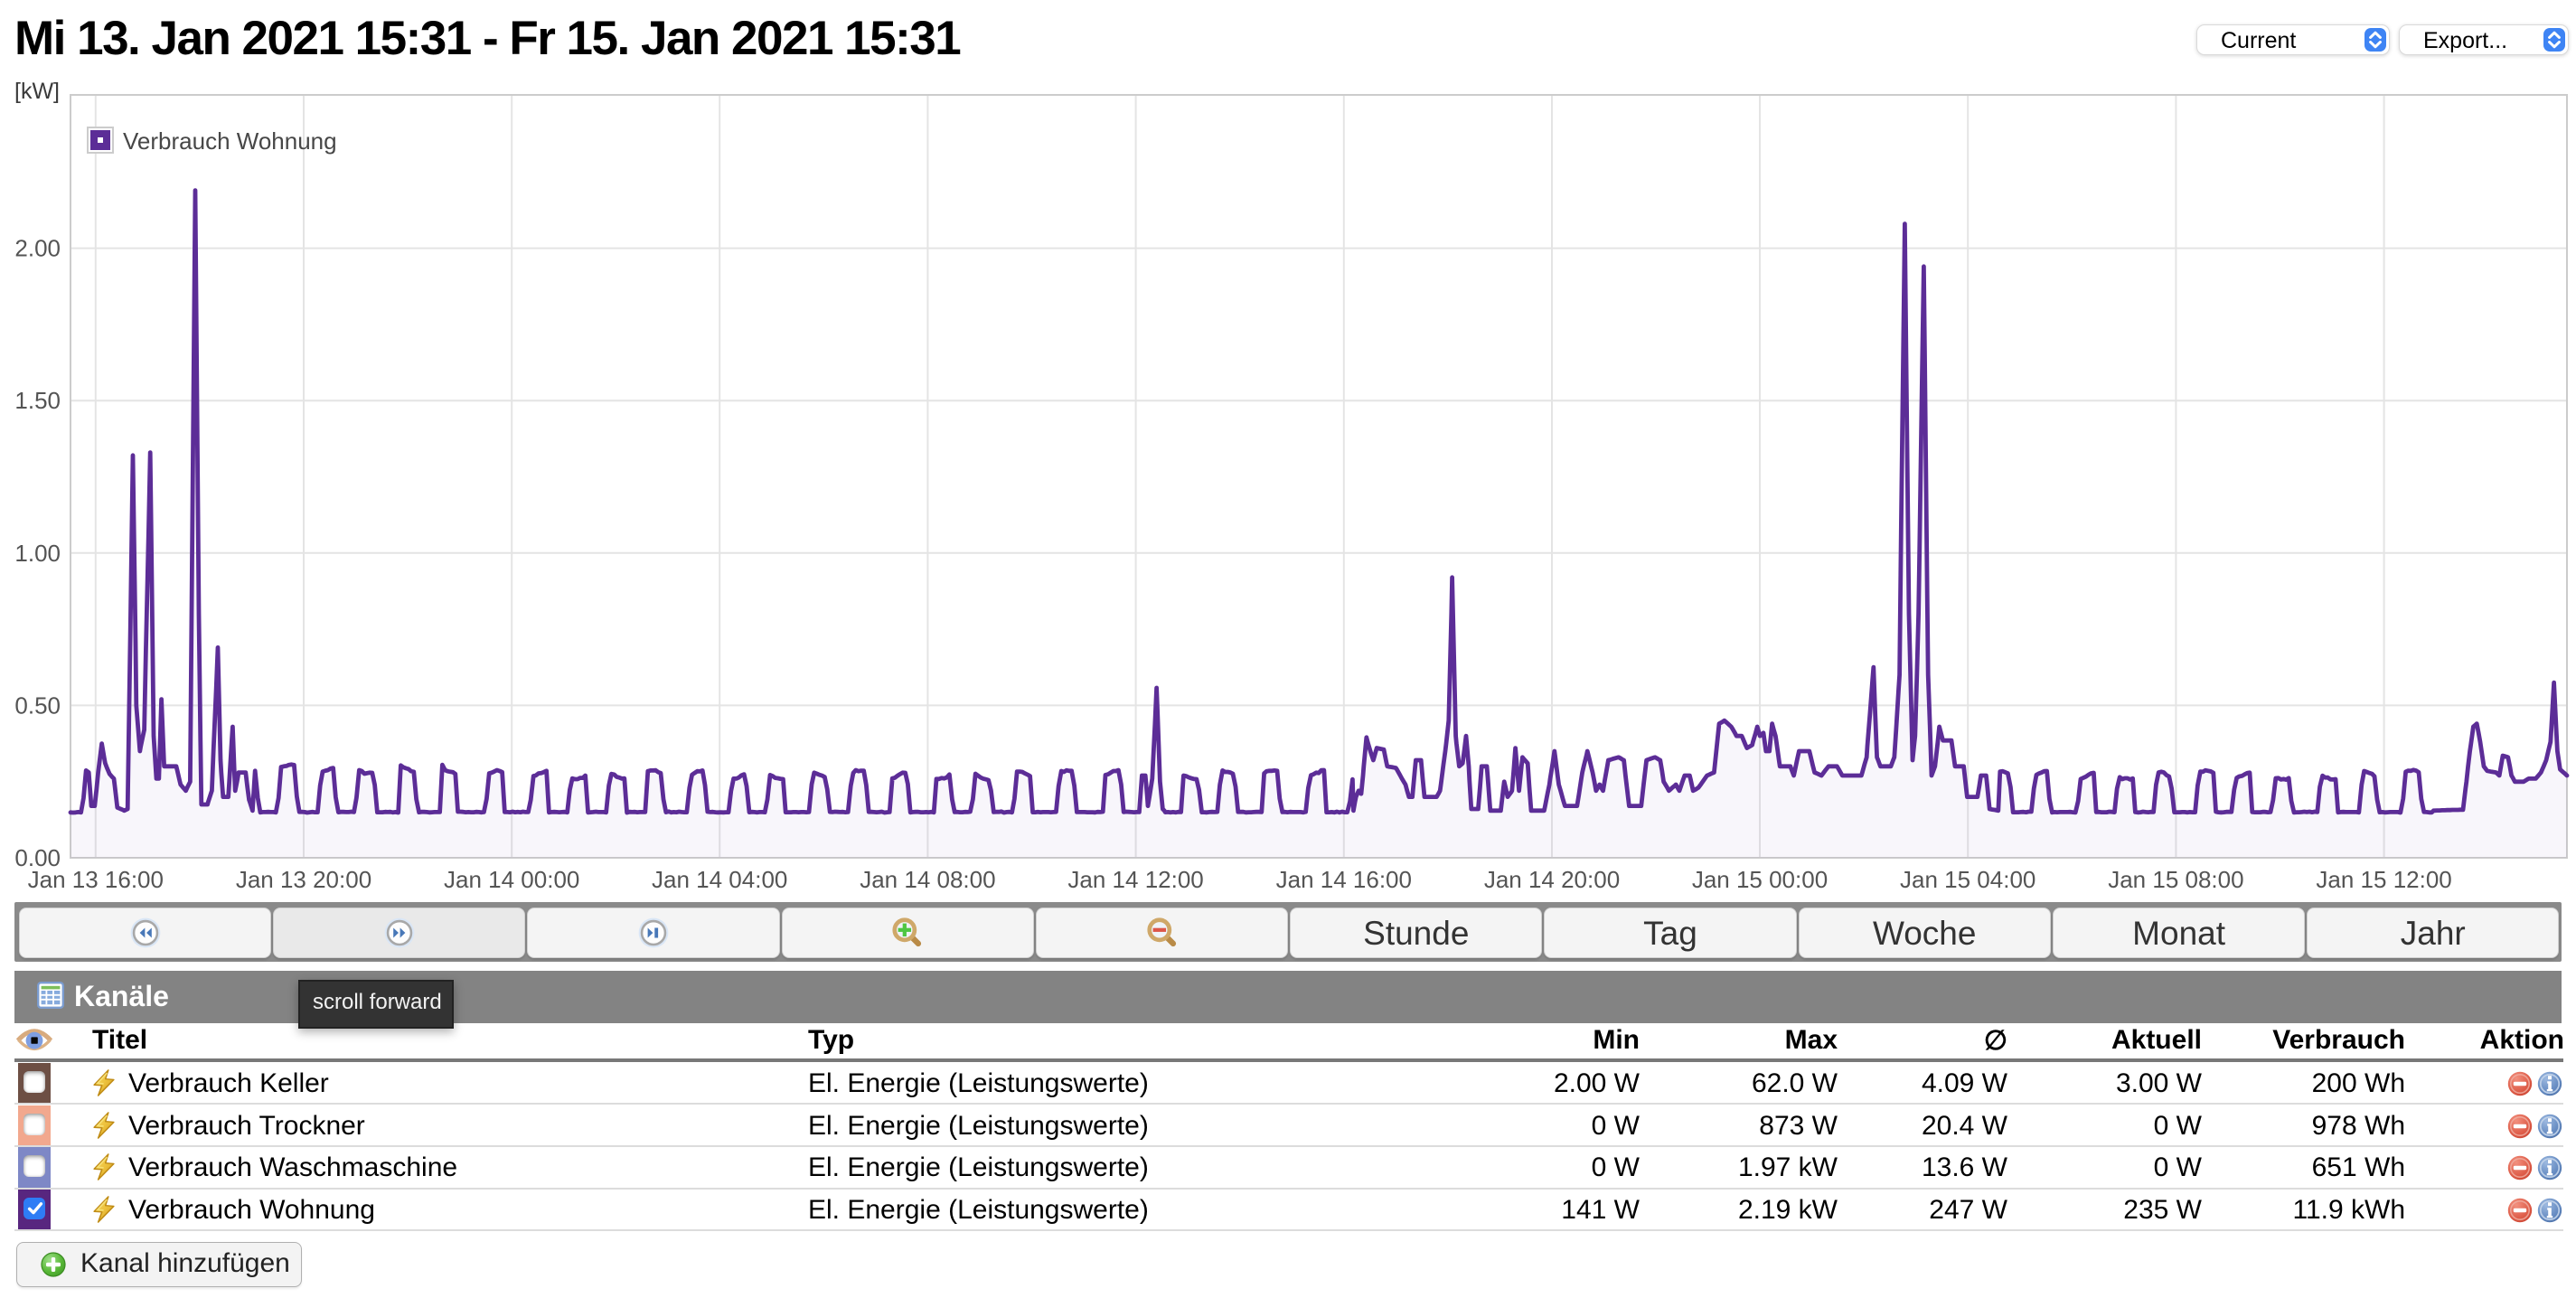 This screenshot has height=1298, width=2576. Describe the element at coordinates (2384, 880) in the screenshot. I see `svg-text: Jan 15 12:00` at that location.